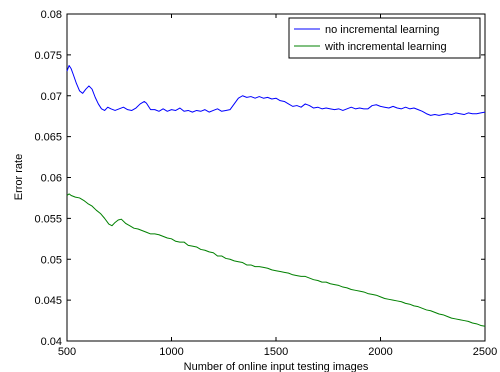  Describe the element at coordinates (48, 56) in the screenshot. I see `y-tick-label: 0.075` at that location.